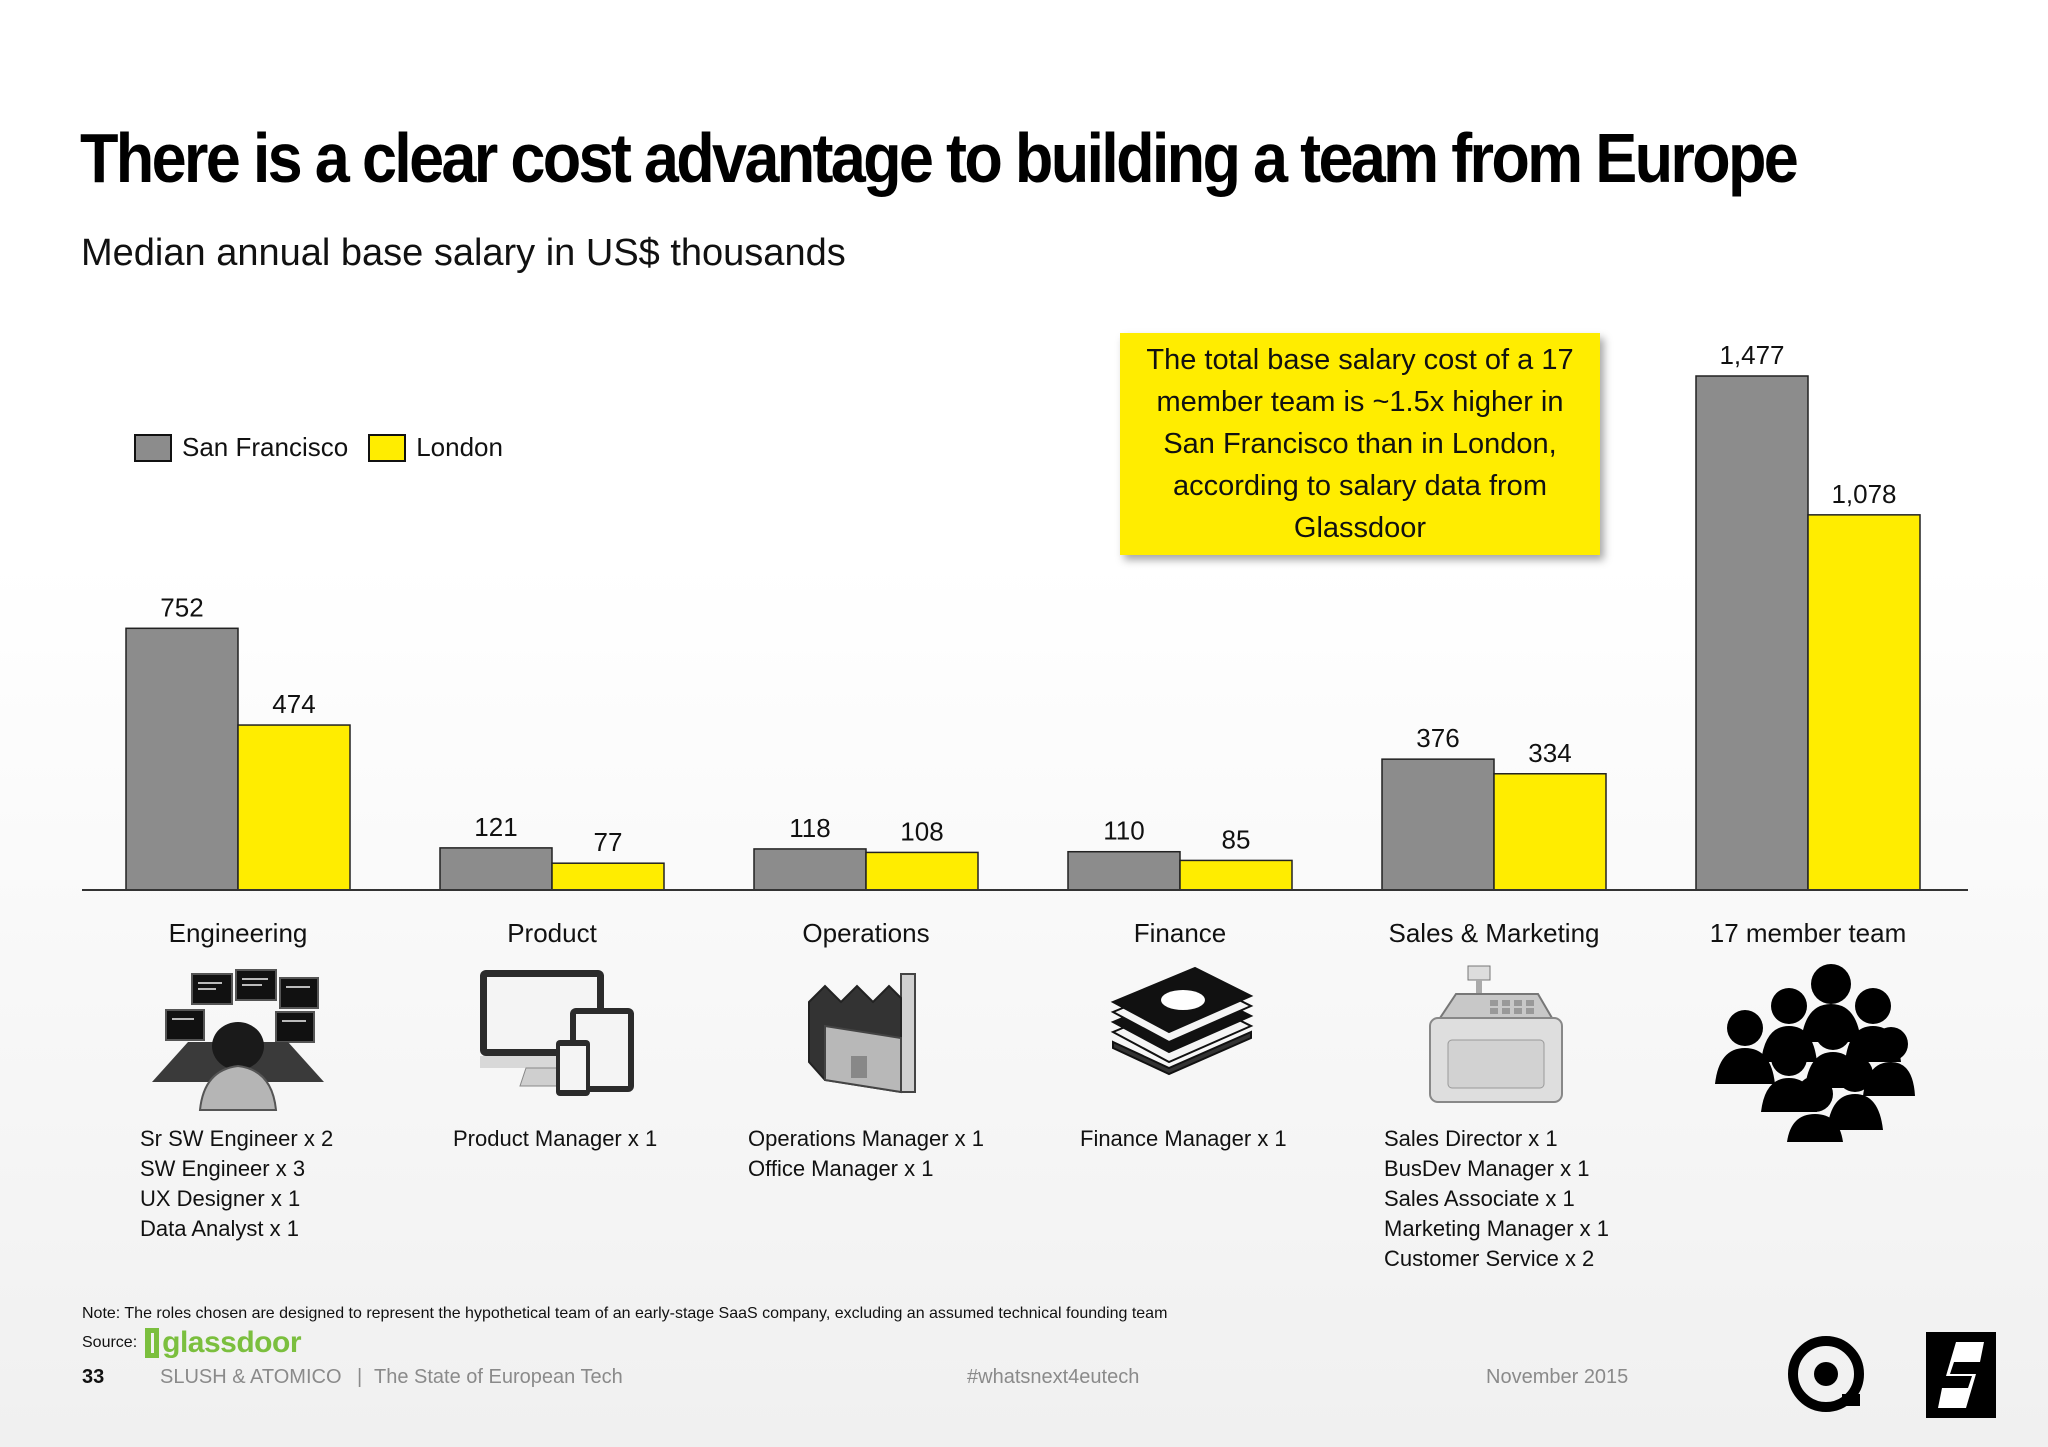  I want to click on source-label: Source:, so click(110, 1342).